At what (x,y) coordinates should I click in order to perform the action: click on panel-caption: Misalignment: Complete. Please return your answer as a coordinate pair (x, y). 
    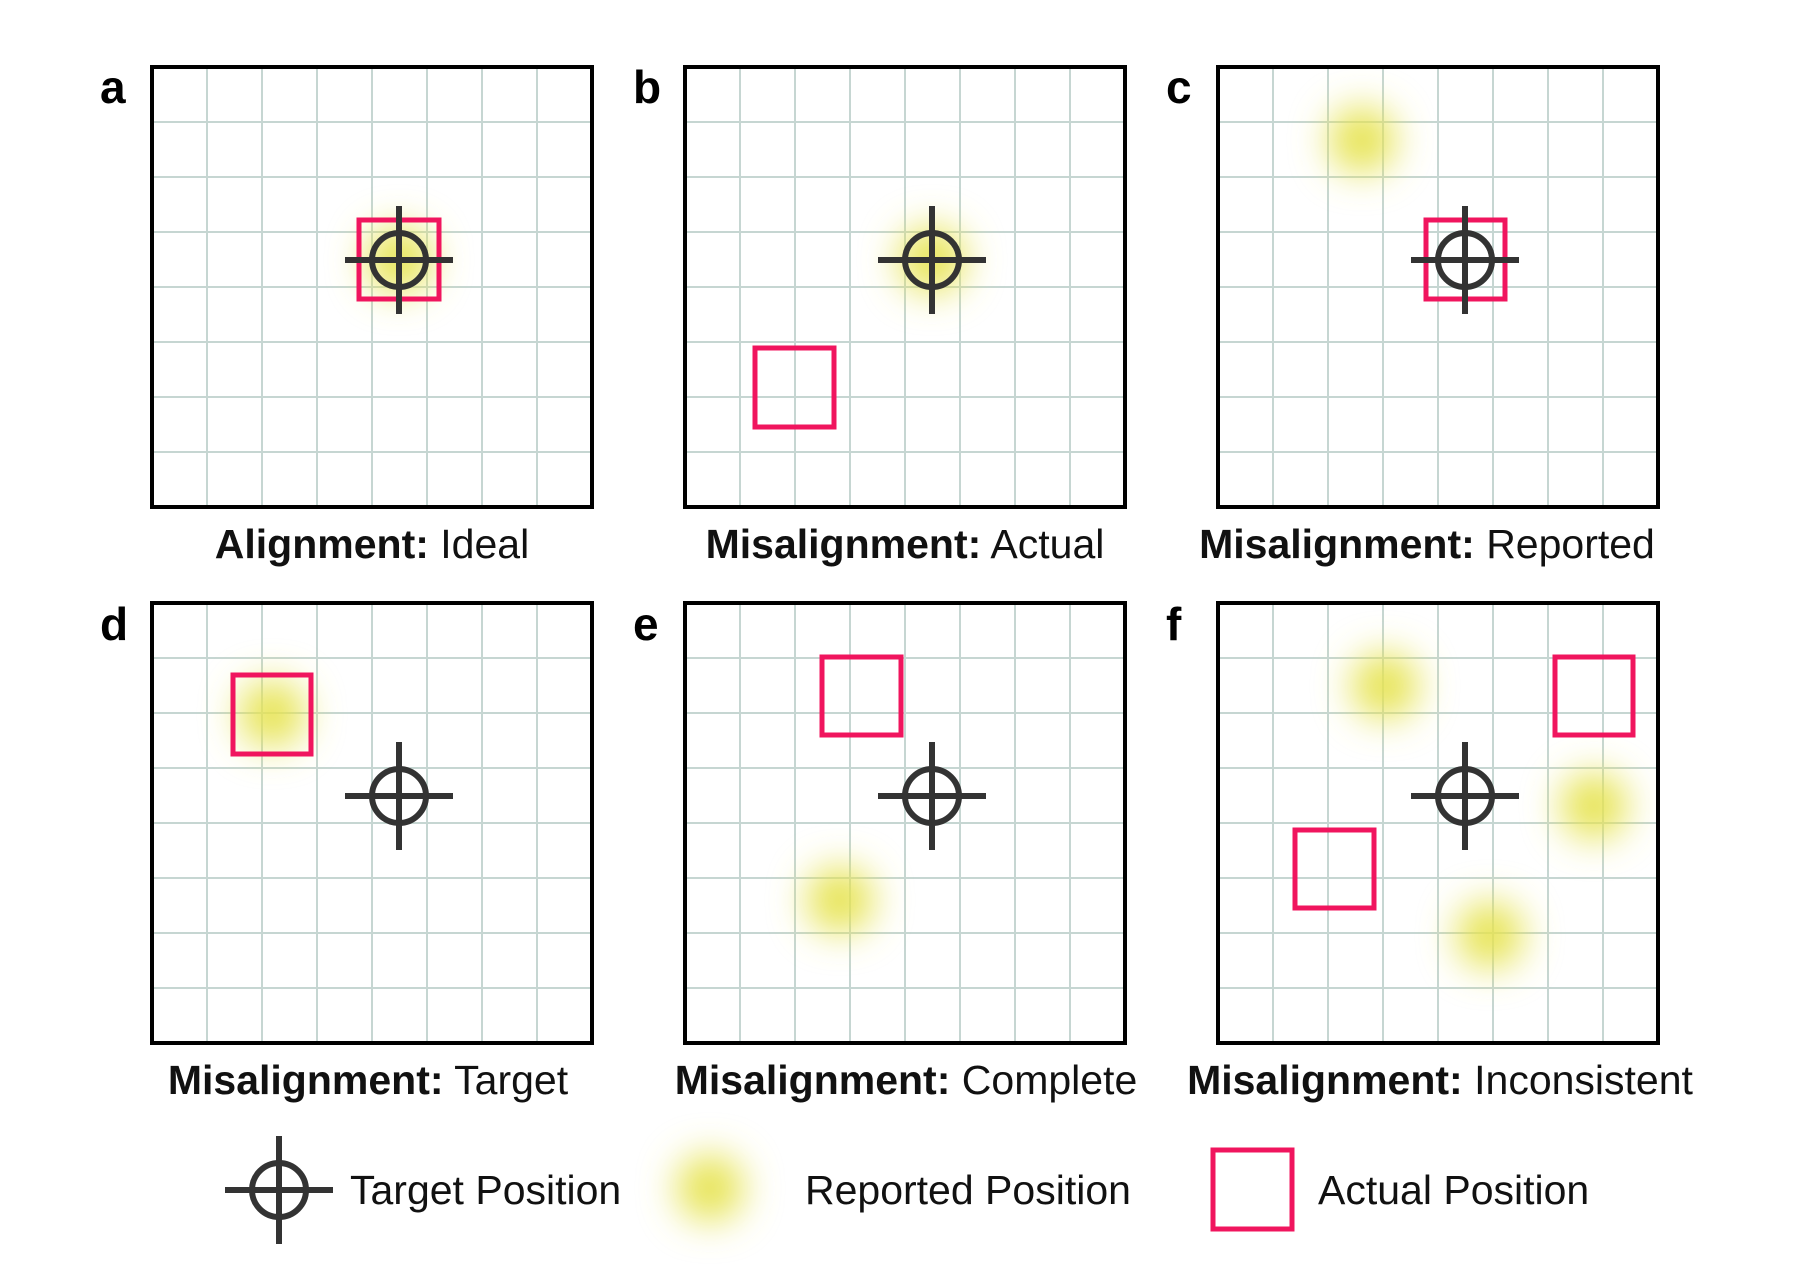
    Looking at the image, I should click on (906, 1080).